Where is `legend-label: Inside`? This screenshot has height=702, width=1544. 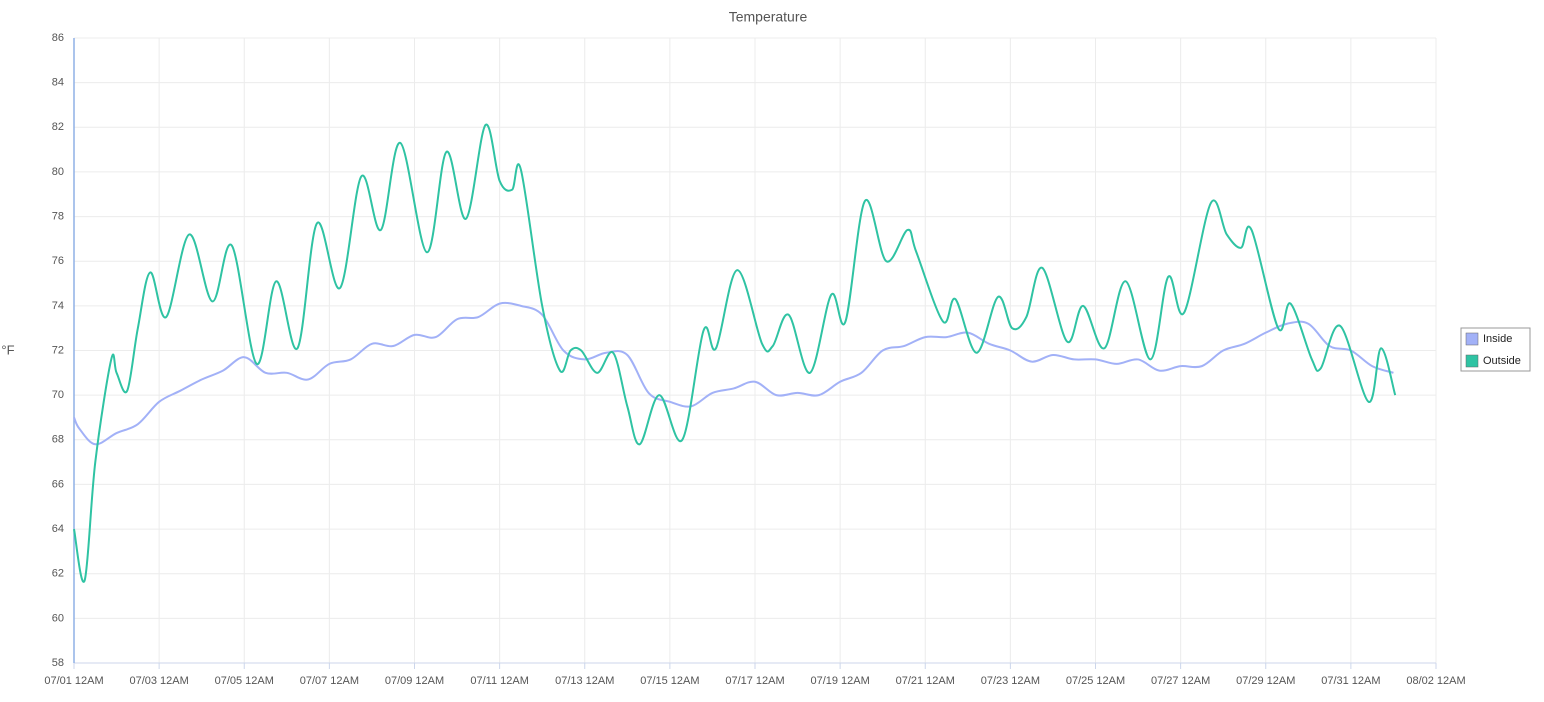 legend-label: Inside is located at coordinates (1497, 339).